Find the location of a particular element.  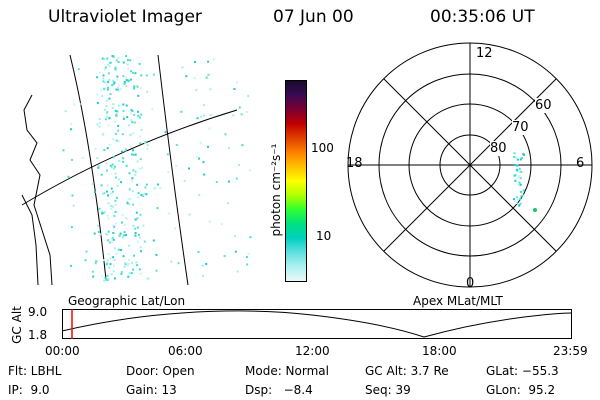

door-status: Door: Open is located at coordinates (160, 371).